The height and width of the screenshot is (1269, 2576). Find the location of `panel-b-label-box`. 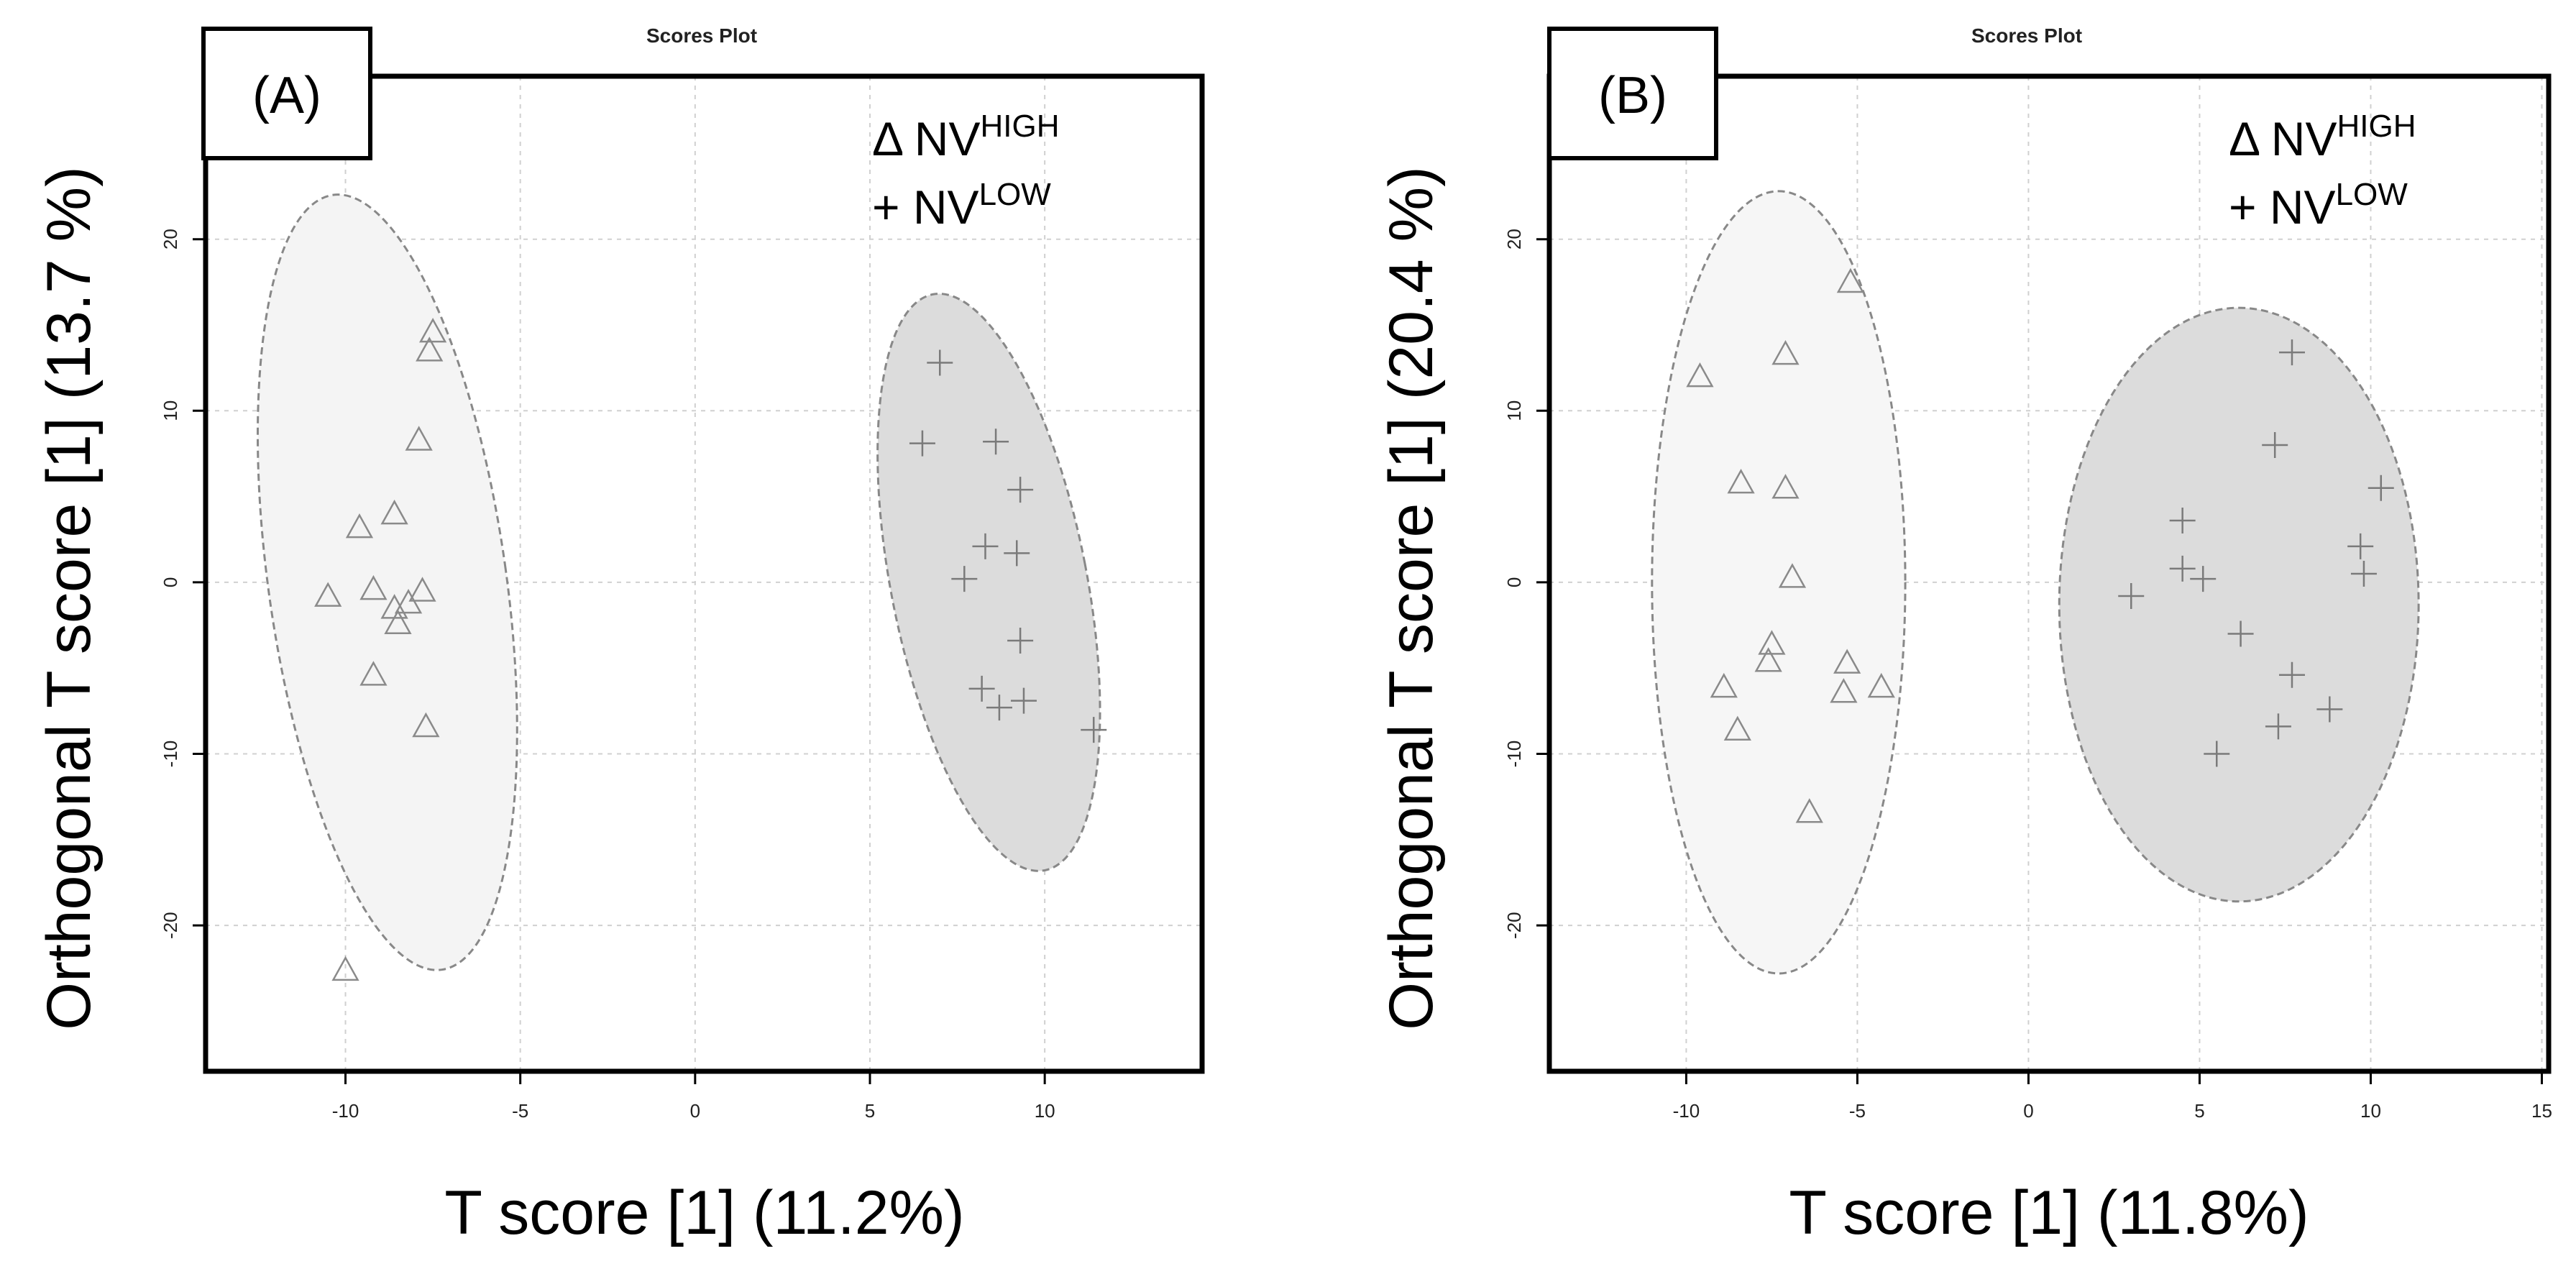

panel-b-label-box is located at coordinates (1632, 93).